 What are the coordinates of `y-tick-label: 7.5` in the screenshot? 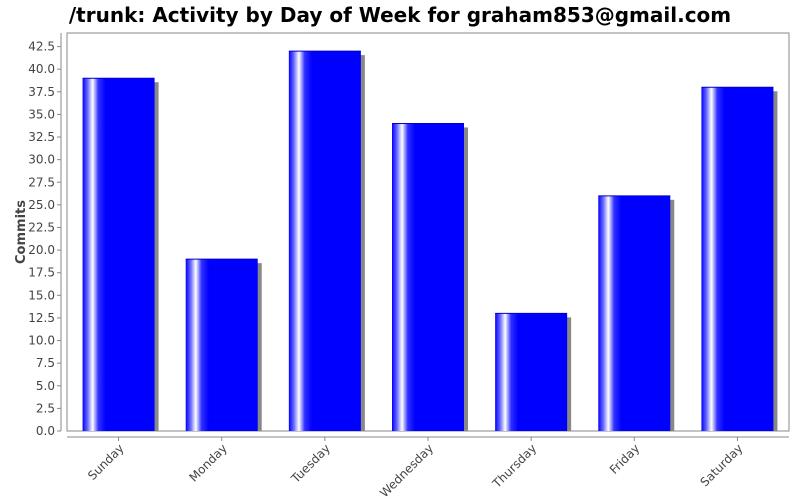 It's located at (45, 363).